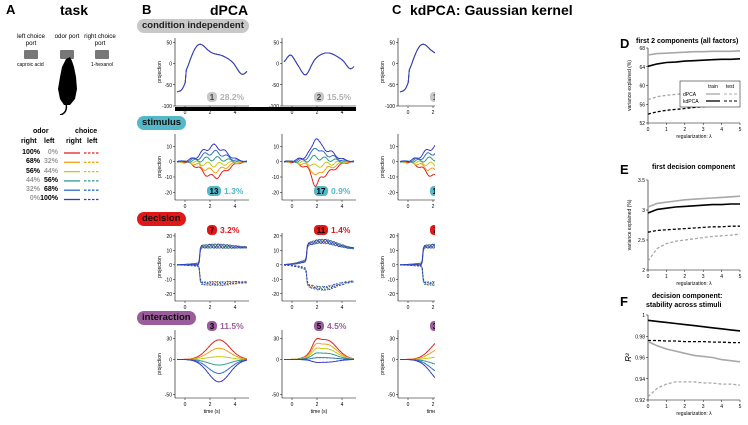  What do you see at coordinates (100, 40) in the screenshot?
I see `right-port-label: right choice port` at bounding box center [100, 40].